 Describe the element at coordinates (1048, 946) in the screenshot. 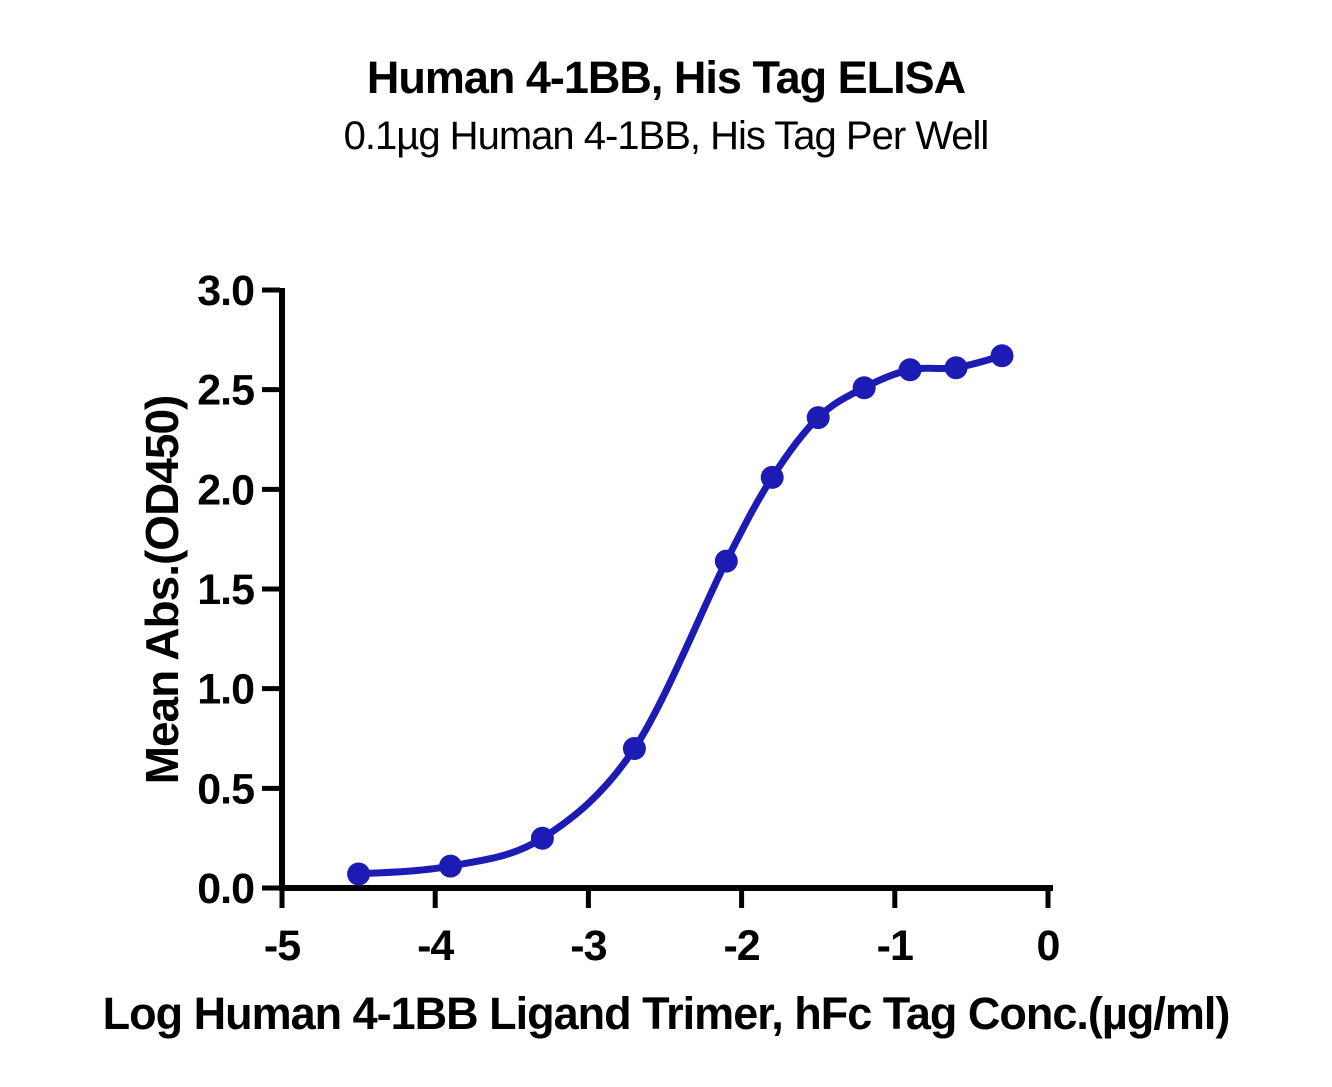

I see `x-tick-label: 0` at that location.